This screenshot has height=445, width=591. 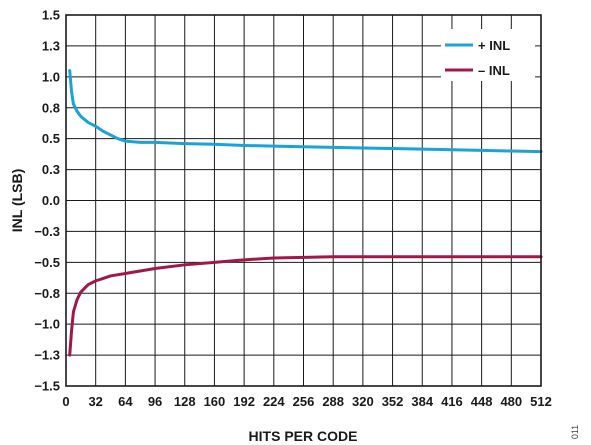 I want to click on x-tick-label: 32, so click(x=95, y=401).